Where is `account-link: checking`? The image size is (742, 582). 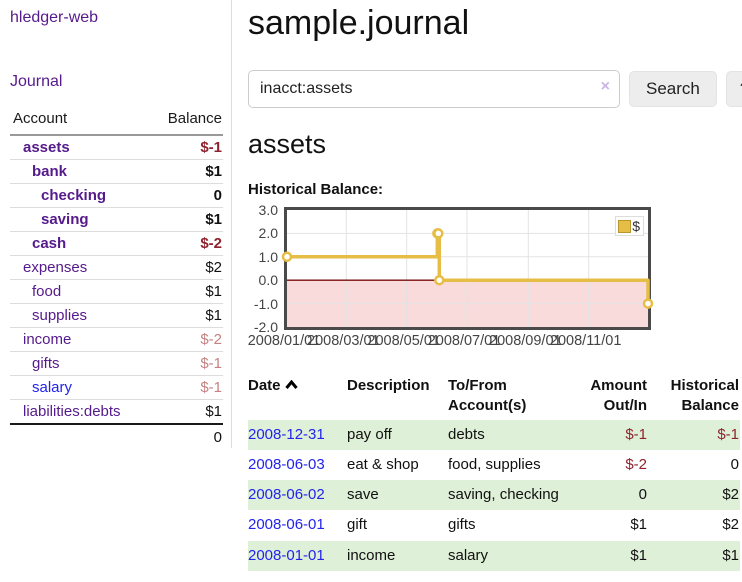
account-link: checking is located at coordinates (74, 195).